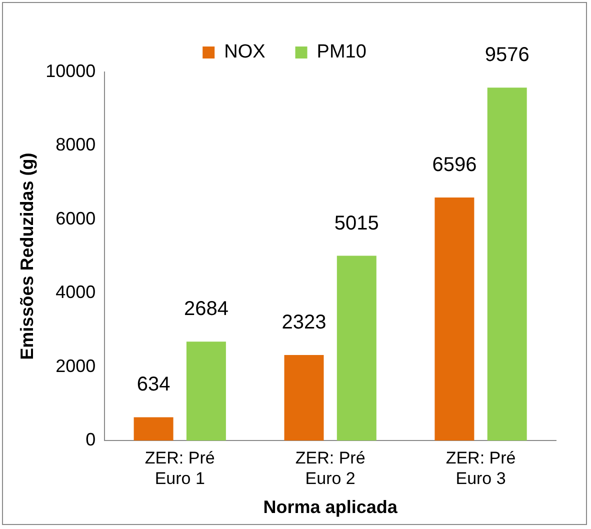 The image size is (591, 529). I want to click on y-tick-label: 6000, so click(76, 218).